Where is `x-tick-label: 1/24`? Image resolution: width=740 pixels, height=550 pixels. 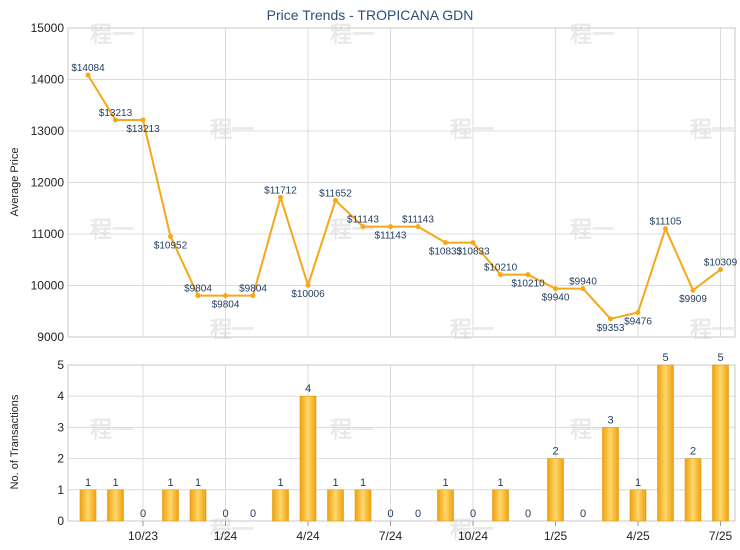
x-tick-label: 1/24 is located at coordinates (226, 536).